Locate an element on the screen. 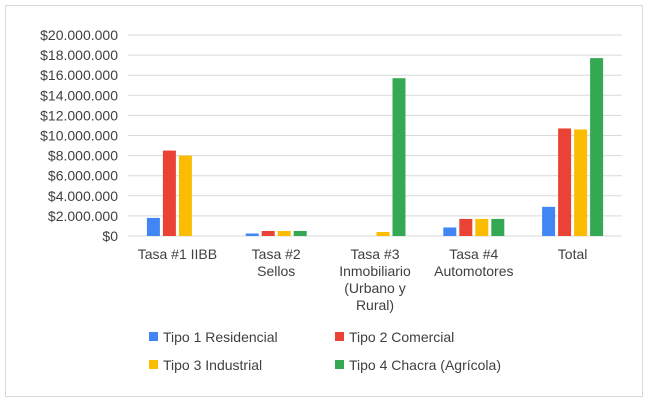 The height and width of the screenshot is (404, 650). y-tick-label: $8.000.000 is located at coordinates (83, 156).